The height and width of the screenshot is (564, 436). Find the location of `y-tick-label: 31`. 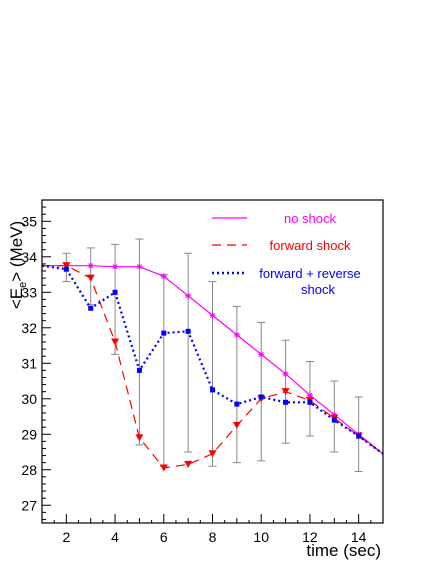

y-tick-label: 31 is located at coordinates (29, 363).